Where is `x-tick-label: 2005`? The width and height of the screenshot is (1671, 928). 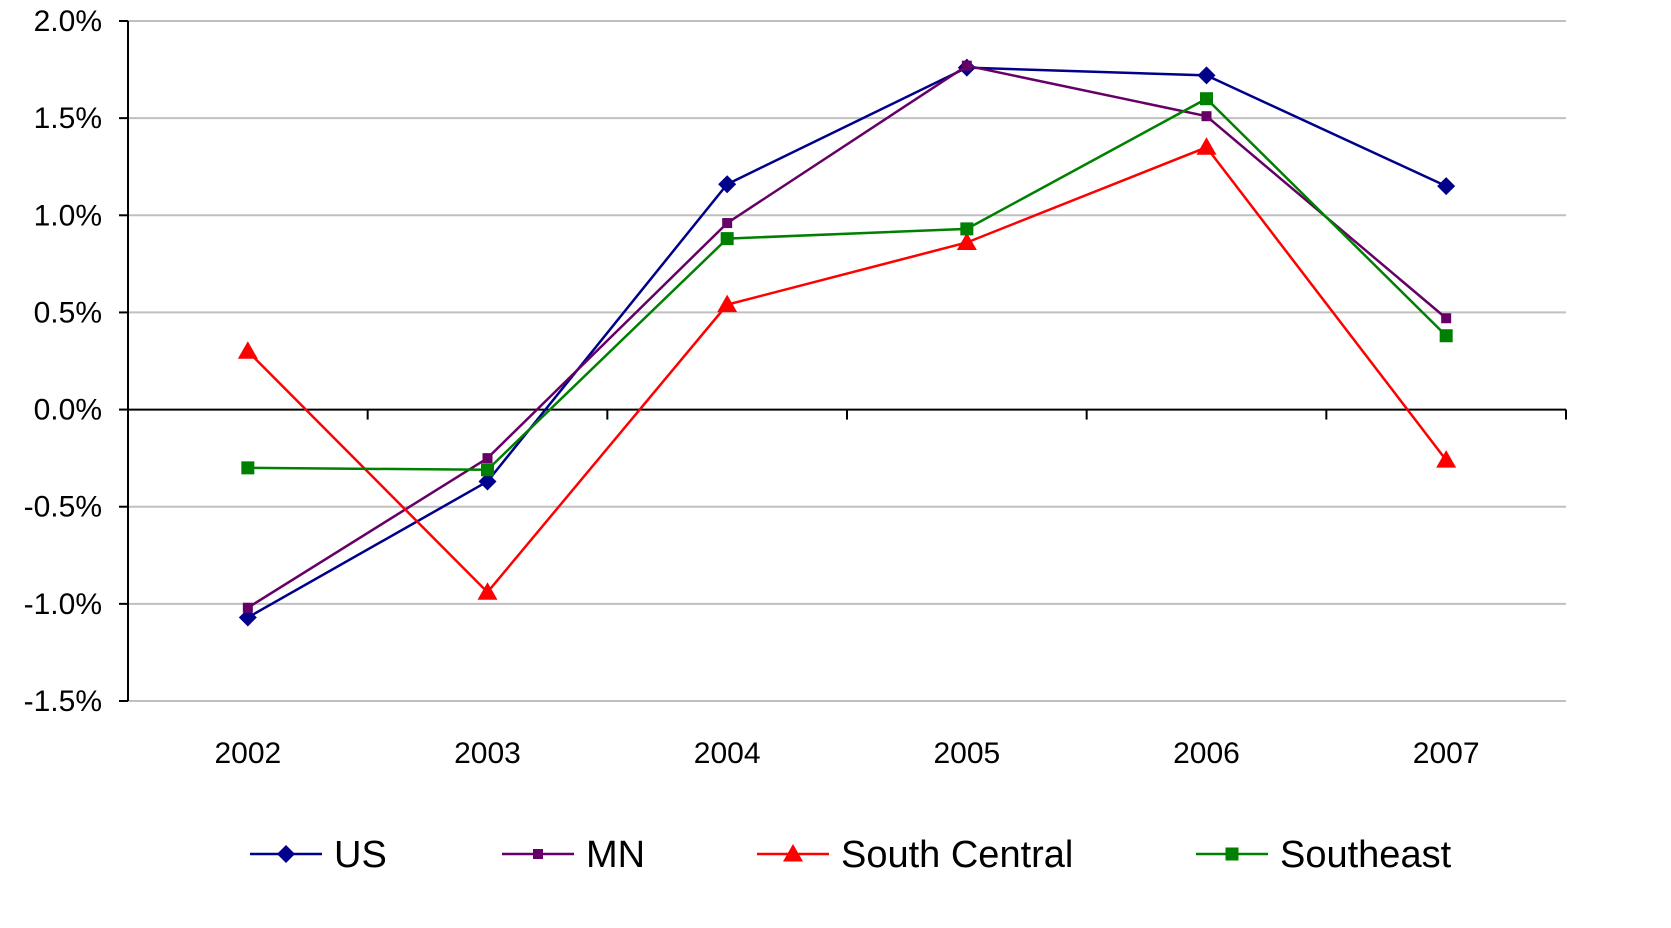
x-tick-label: 2005 is located at coordinates (966, 753).